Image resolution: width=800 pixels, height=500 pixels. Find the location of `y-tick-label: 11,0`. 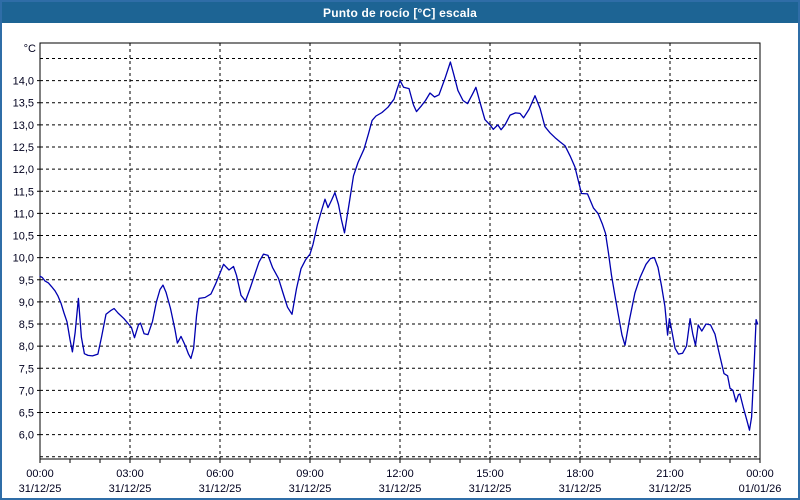

y-tick-label: 11,0 is located at coordinates (23, 214).